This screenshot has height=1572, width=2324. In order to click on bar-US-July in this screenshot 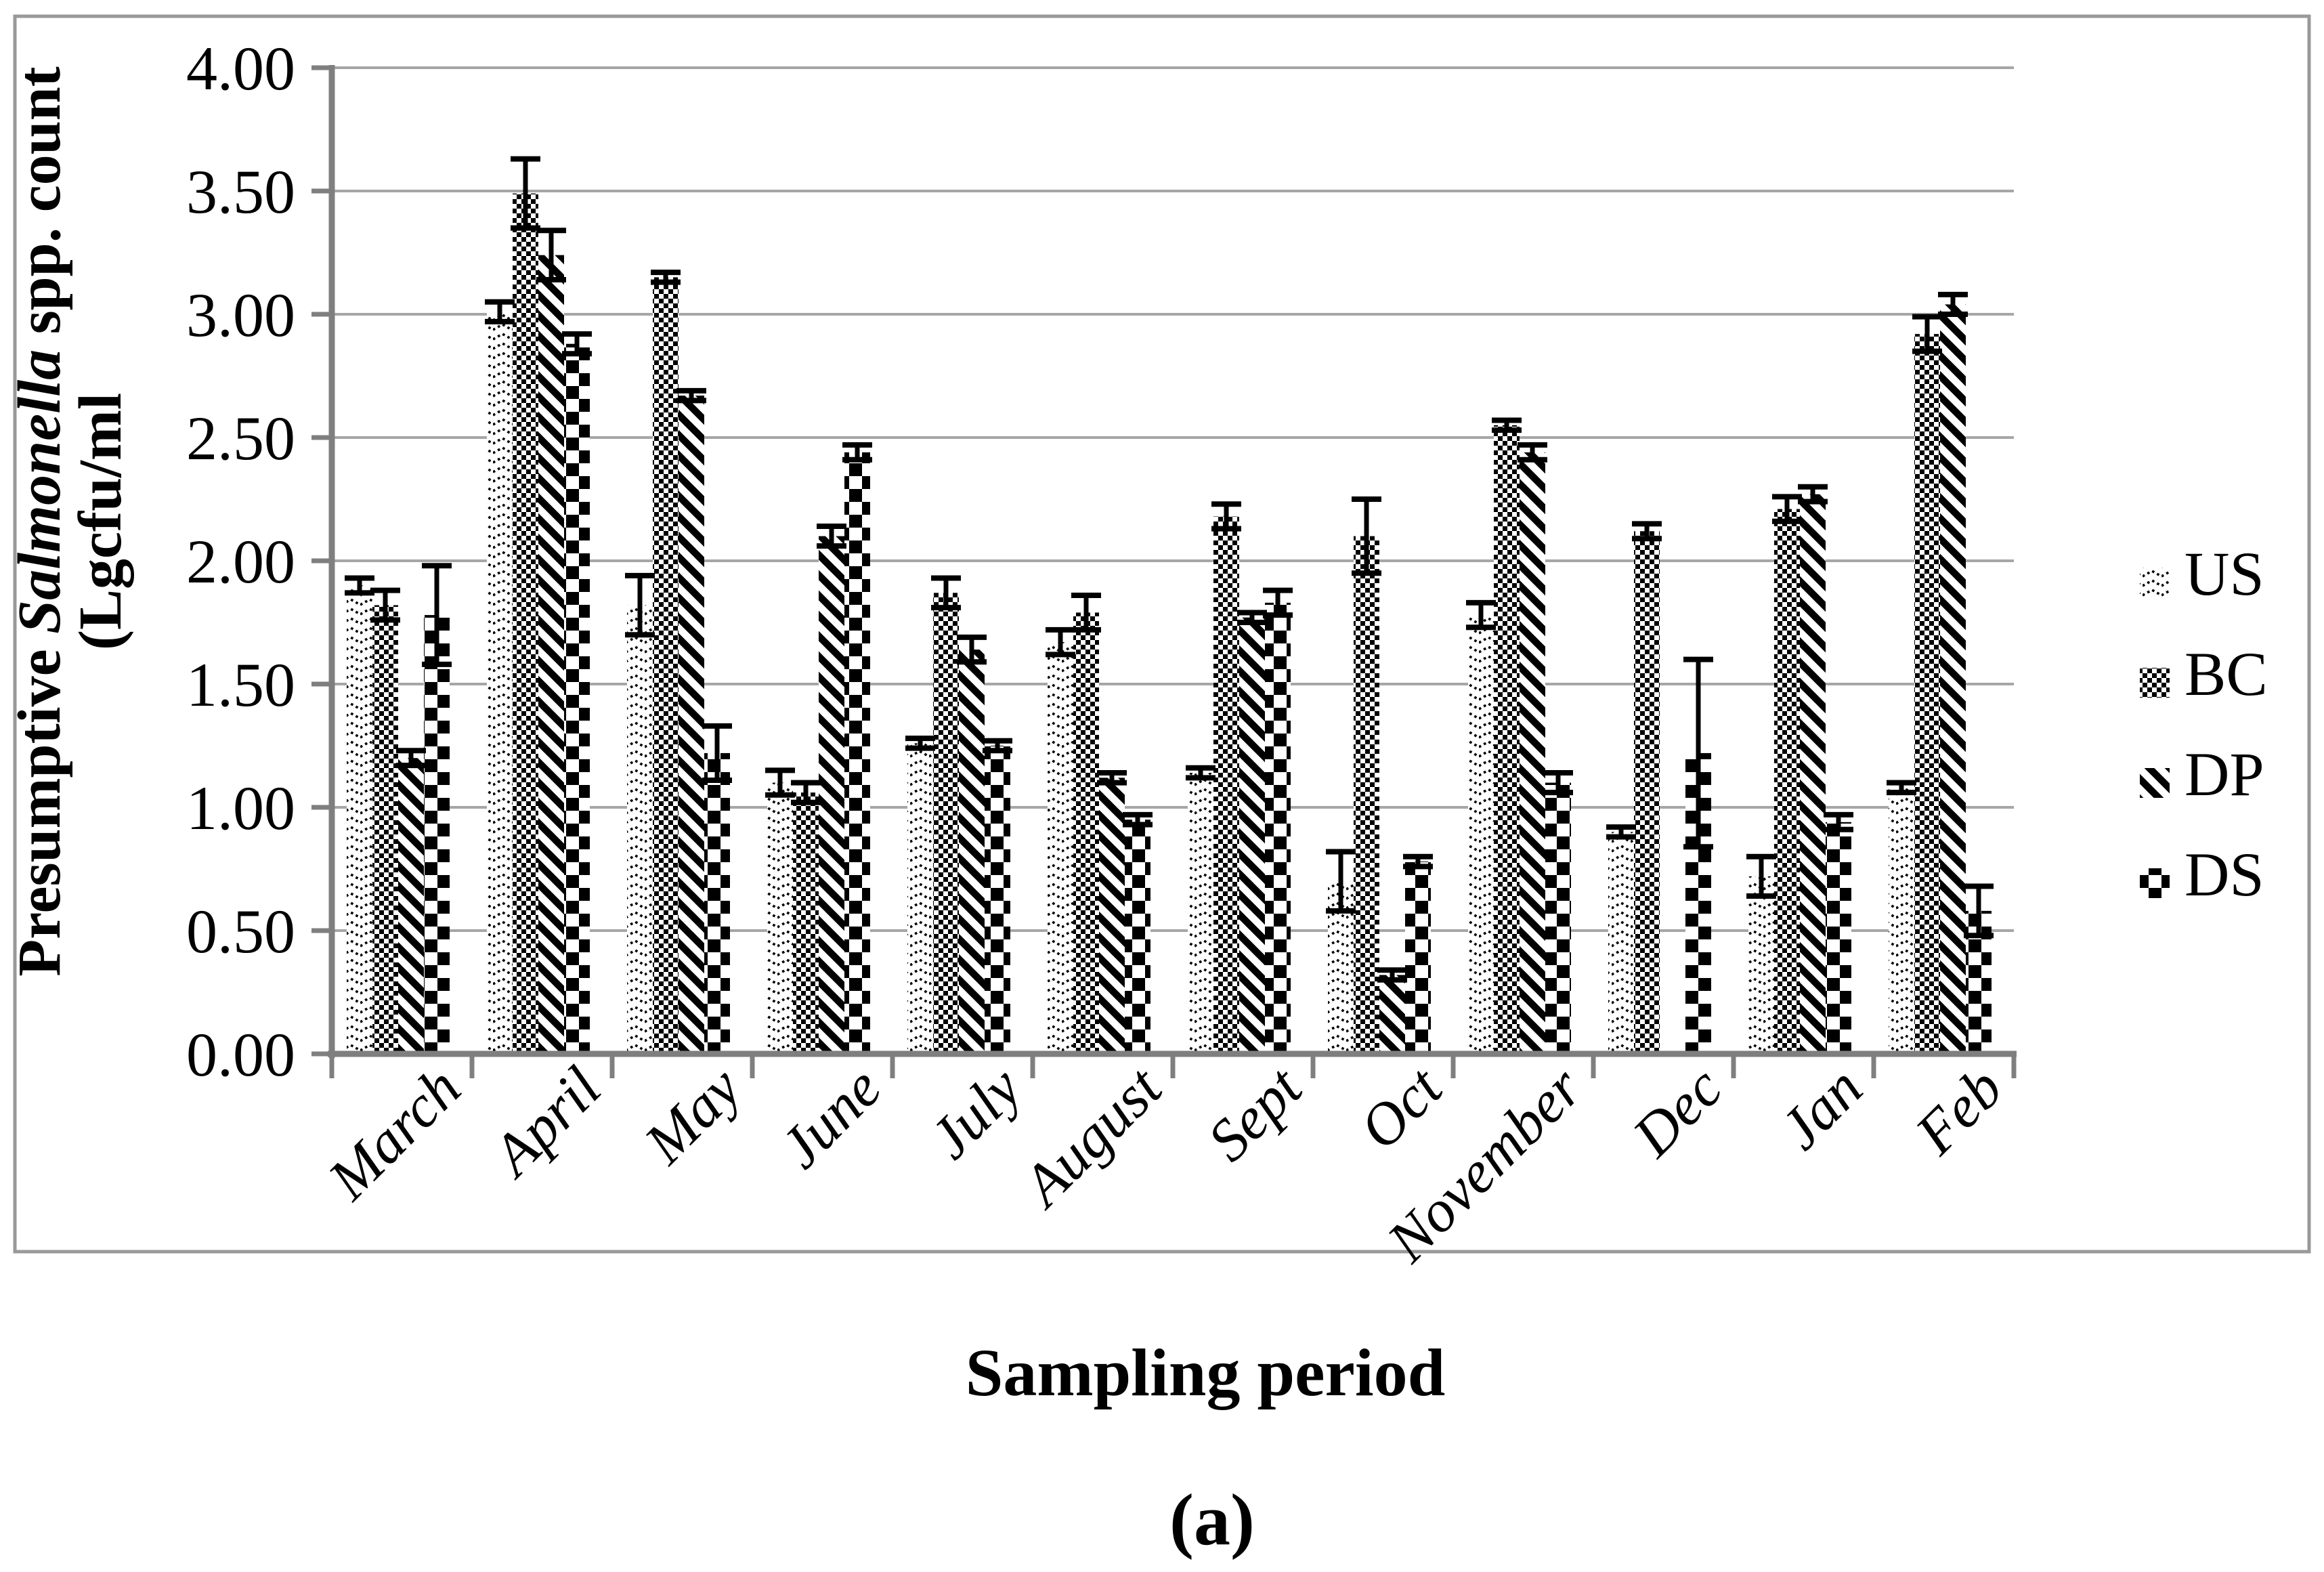, I will do `click(920, 898)`.